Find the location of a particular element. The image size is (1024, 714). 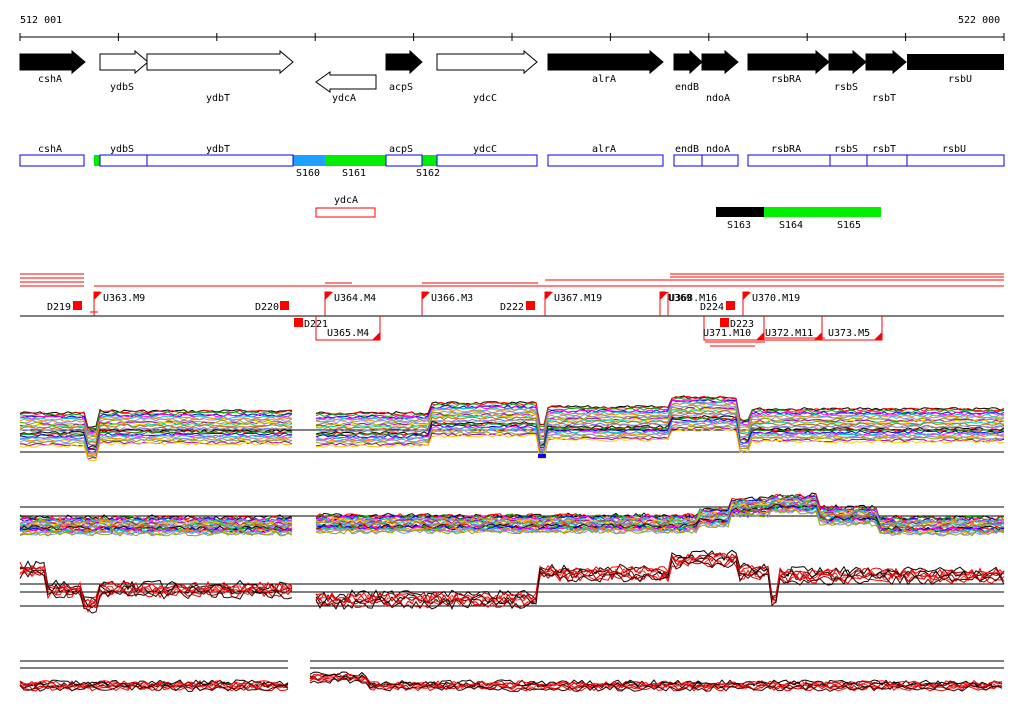

gene-arrow-ndoa is located at coordinates (720, 62).